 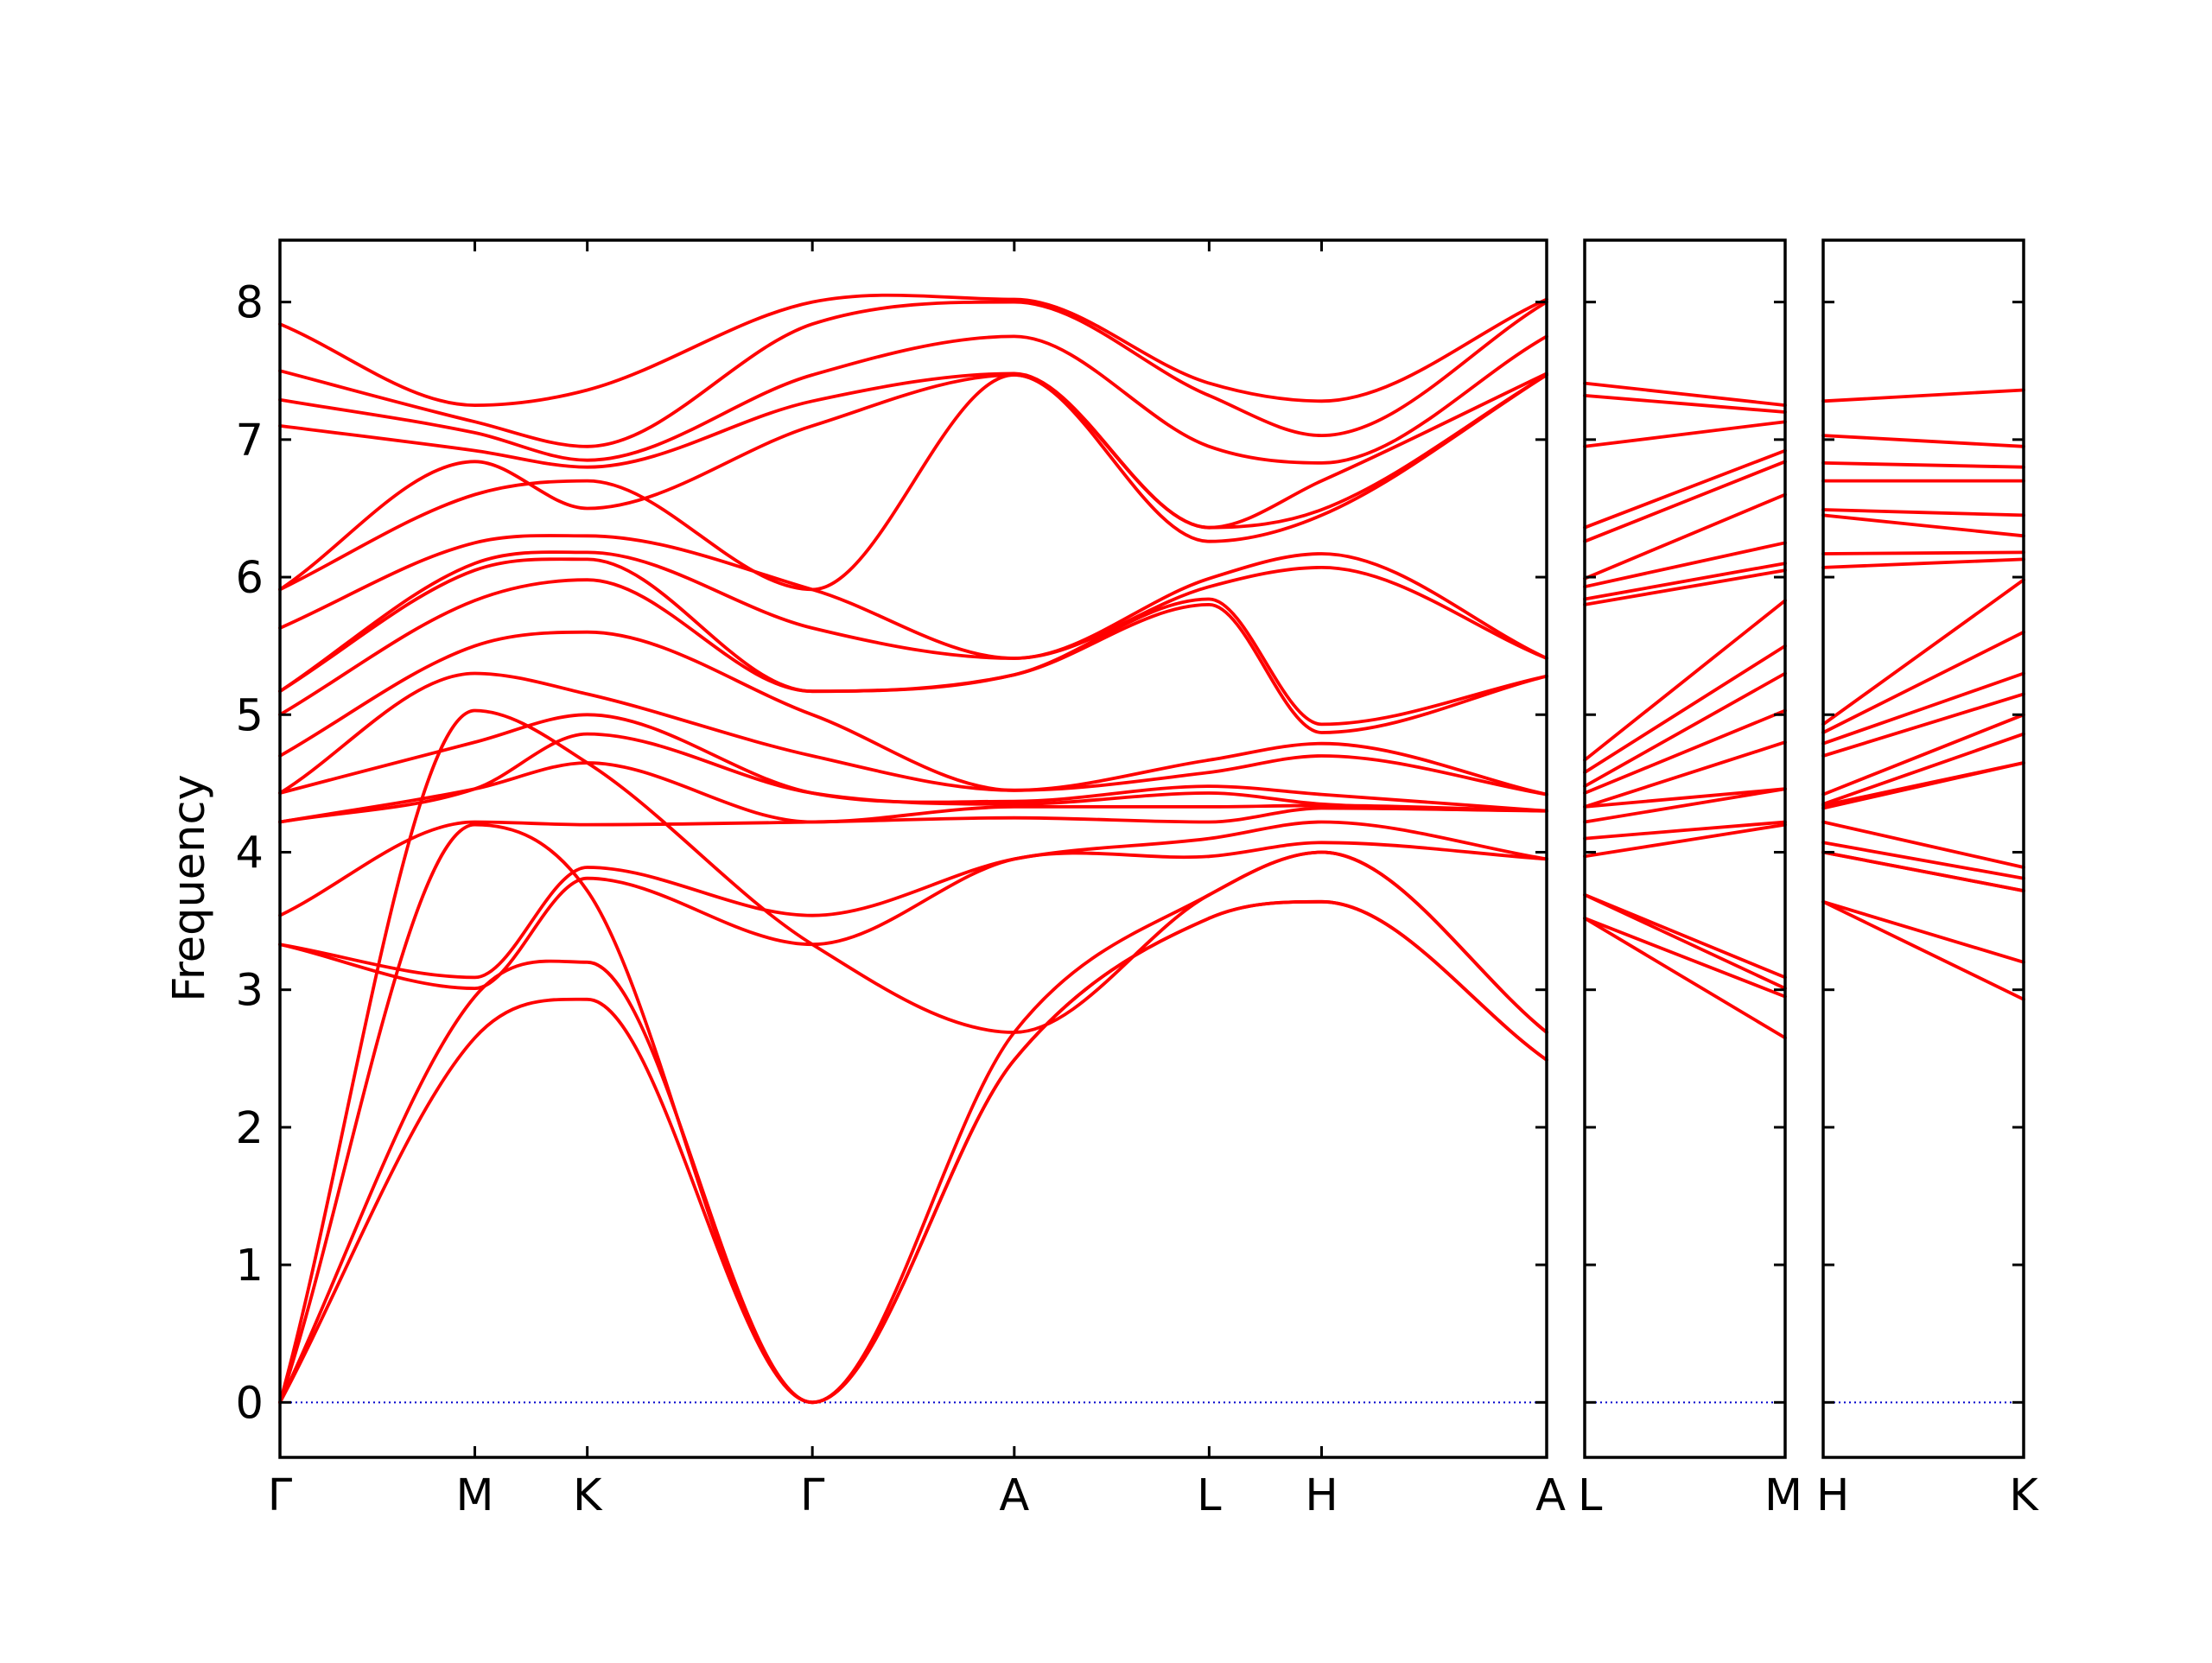 What do you see at coordinates (250, 579) in the screenshot?
I see `y-tick-label: 6` at bounding box center [250, 579].